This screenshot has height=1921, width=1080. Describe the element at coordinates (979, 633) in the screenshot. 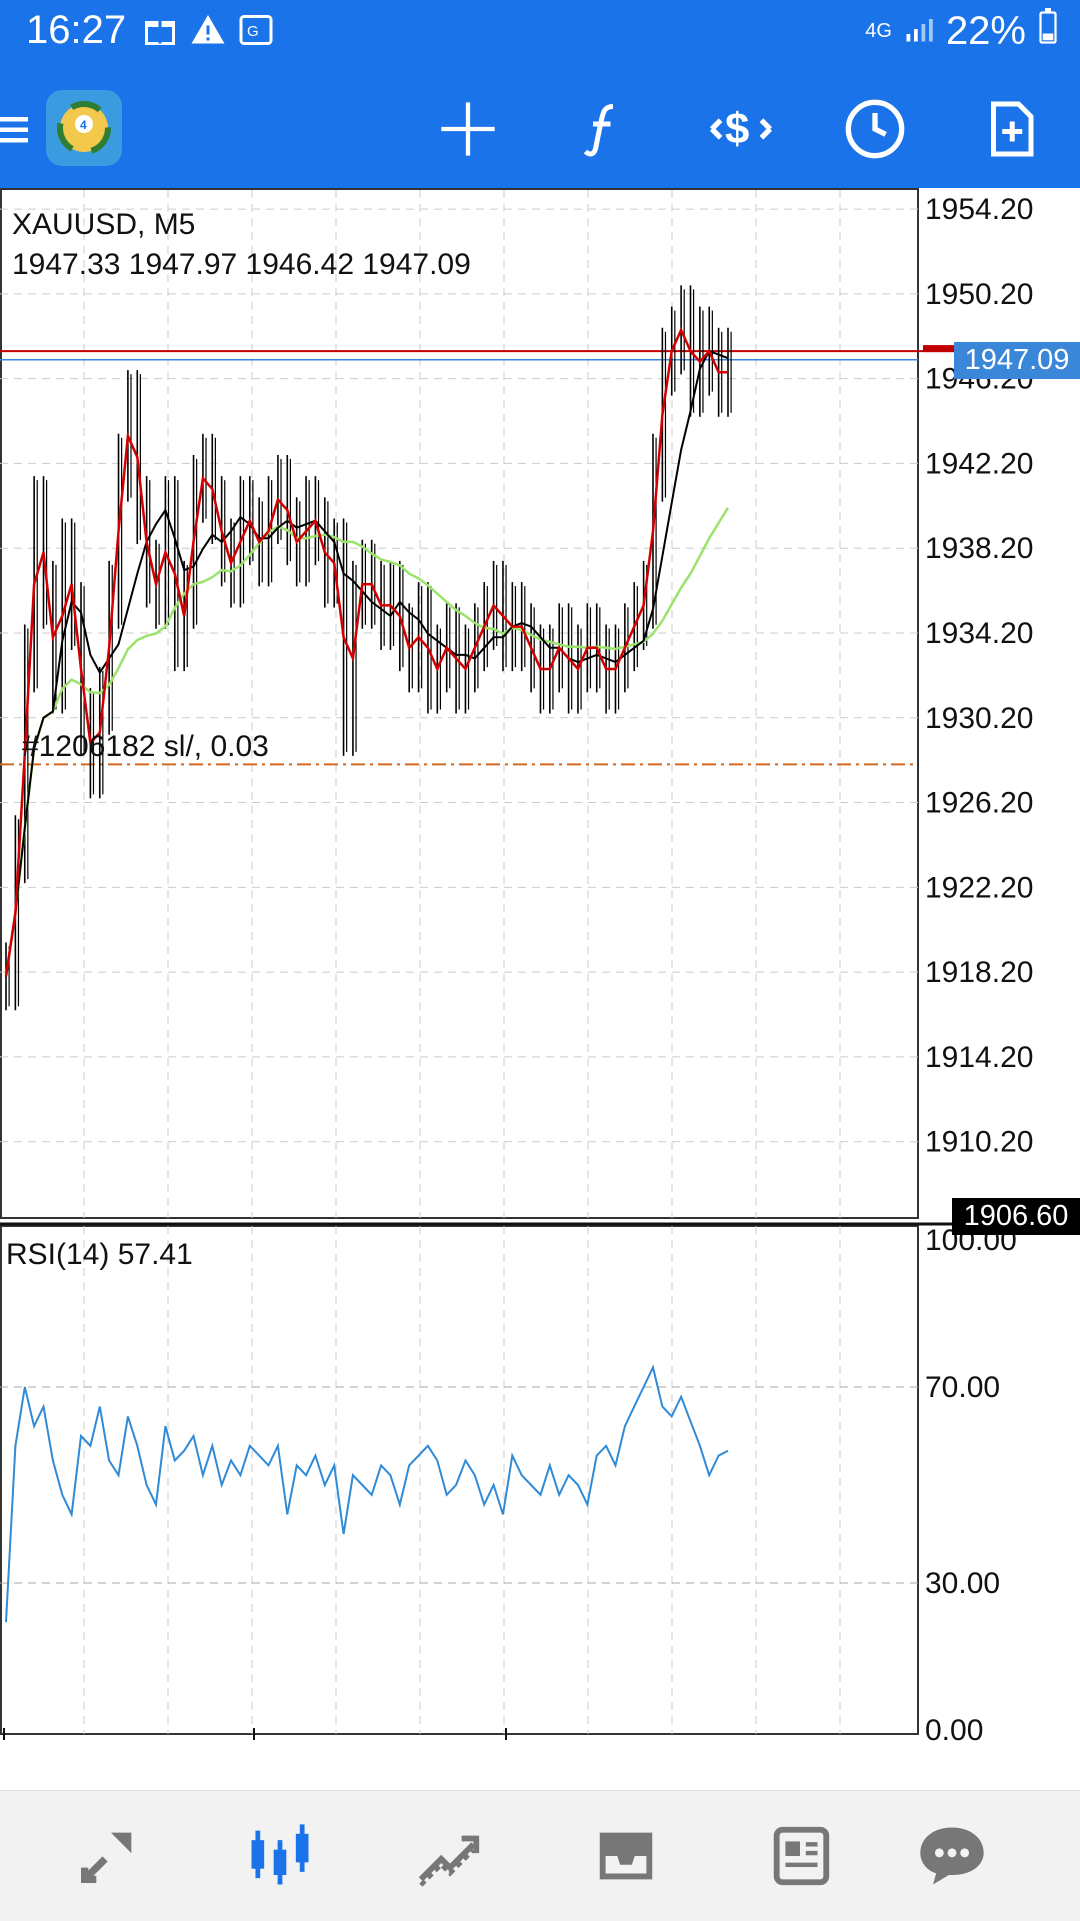

I see `price-axis-label: 1934.20` at that location.